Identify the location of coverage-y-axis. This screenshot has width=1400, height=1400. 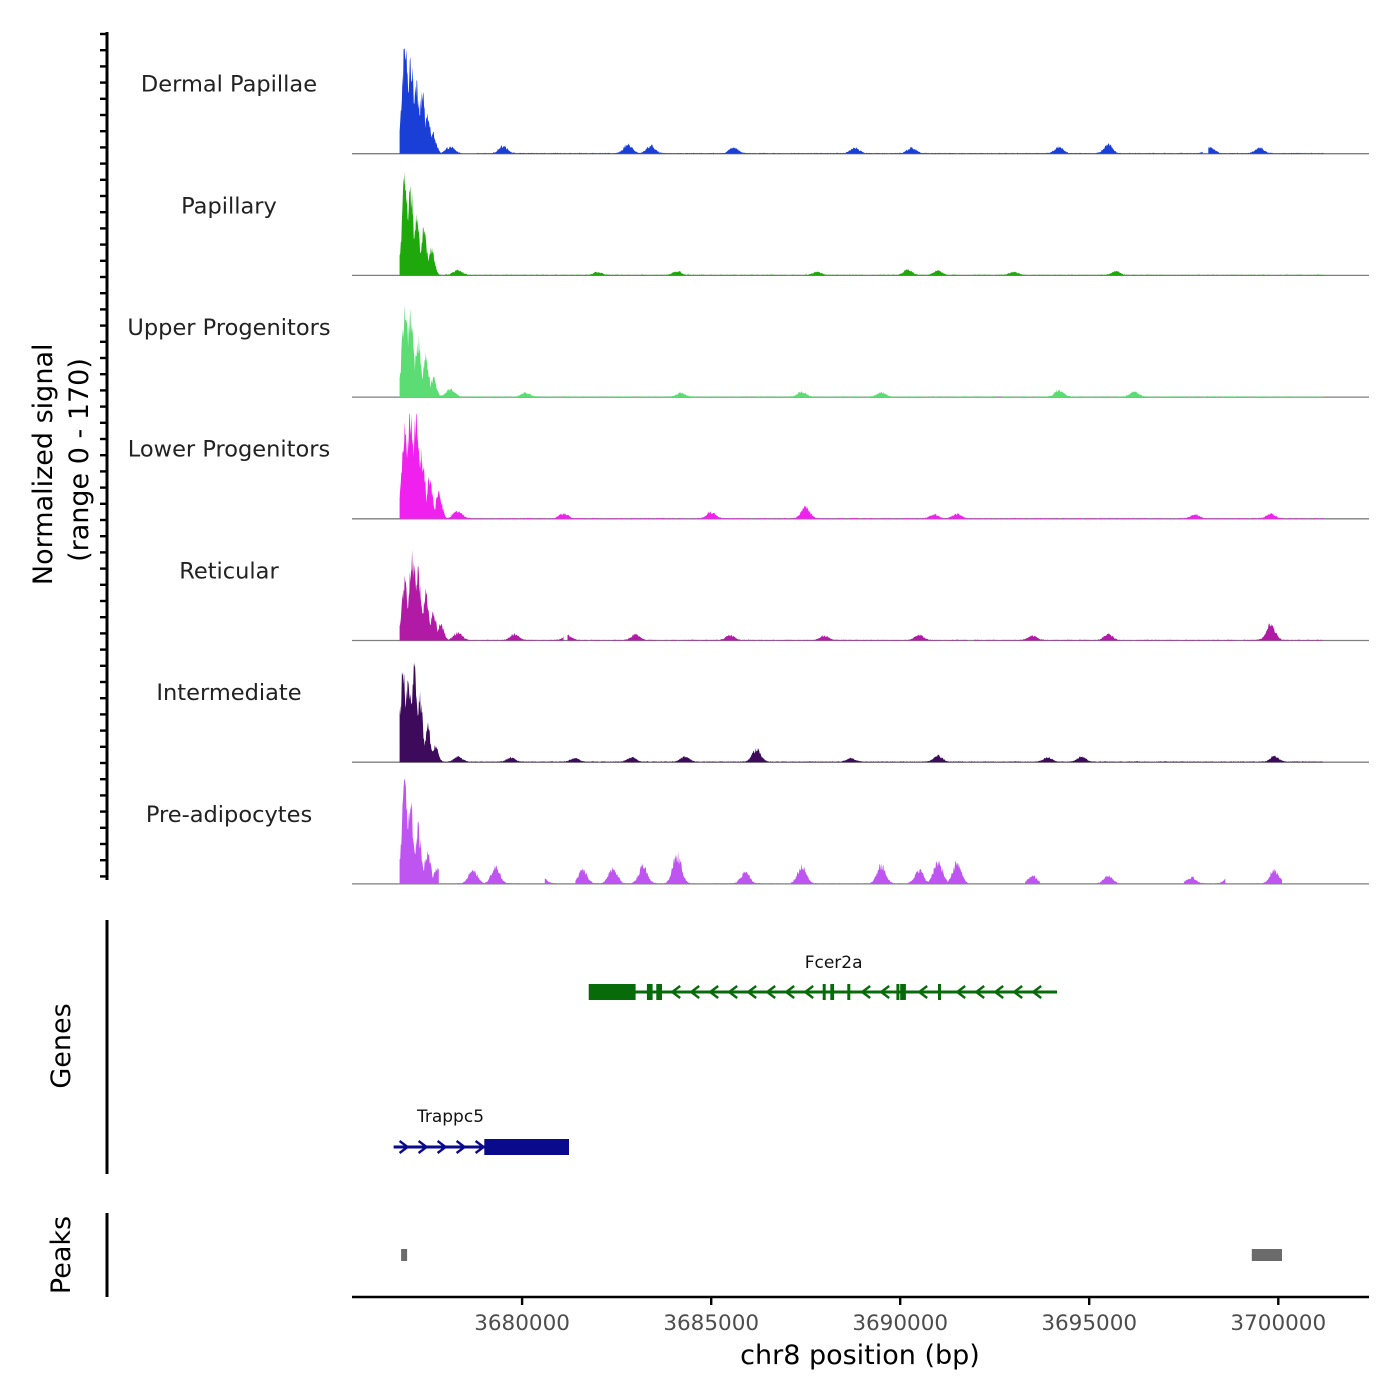
(104, 456).